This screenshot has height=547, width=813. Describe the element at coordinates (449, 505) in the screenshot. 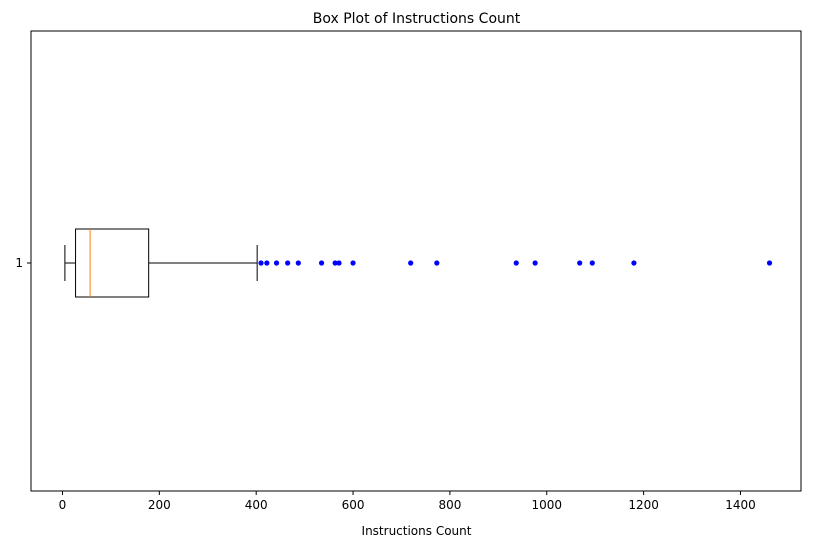

I see `x-tick-label: 800` at that location.